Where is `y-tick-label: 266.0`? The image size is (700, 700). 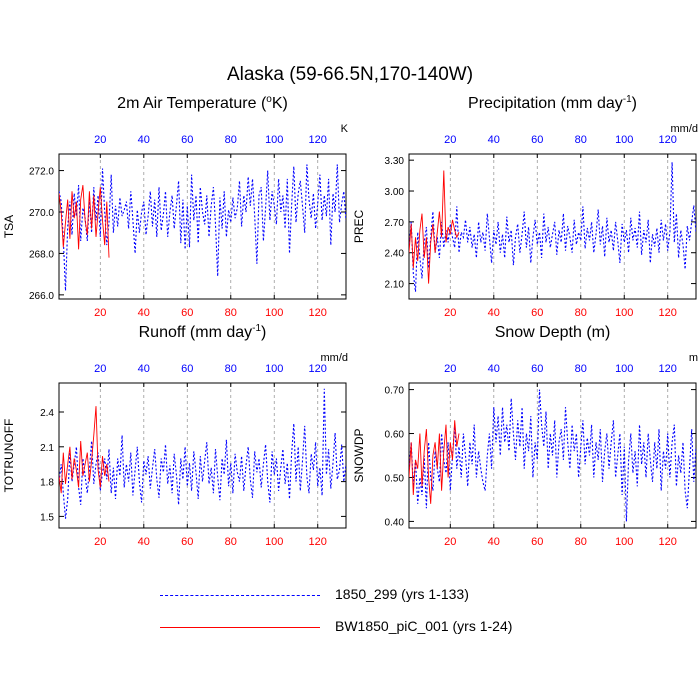 y-tick-label: 266.0 is located at coordinates (41, 296).